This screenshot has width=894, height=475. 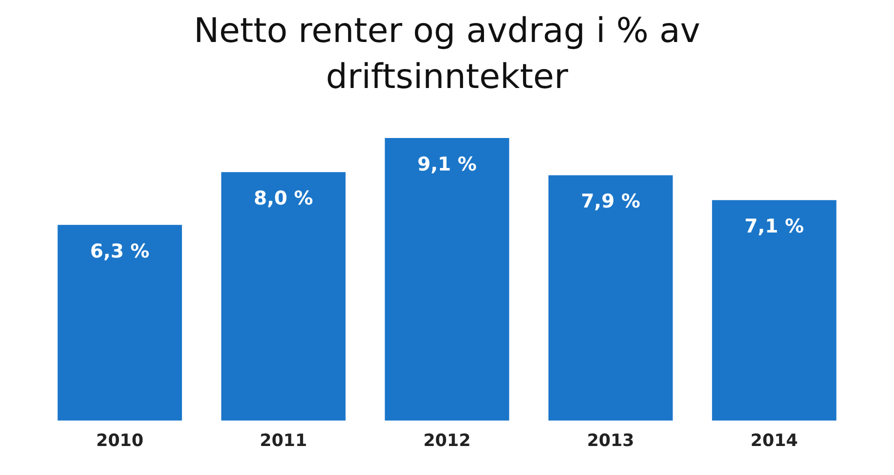 What do you see at coordinates (610, 441) in the screenshot?
I see `x-tick-label: 2013` at bounding box center [610, 441].